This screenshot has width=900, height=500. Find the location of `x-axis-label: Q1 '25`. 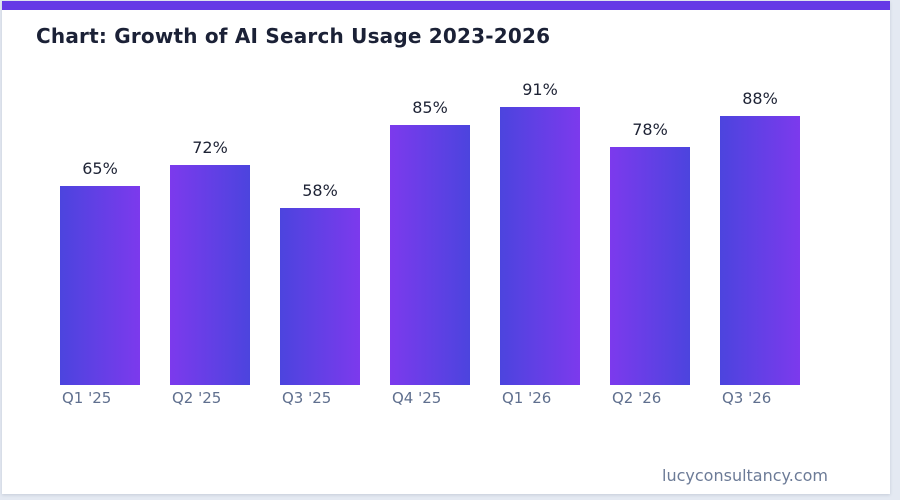

x-axis-label: Q1 '25 is located at coordinates (87, 398).